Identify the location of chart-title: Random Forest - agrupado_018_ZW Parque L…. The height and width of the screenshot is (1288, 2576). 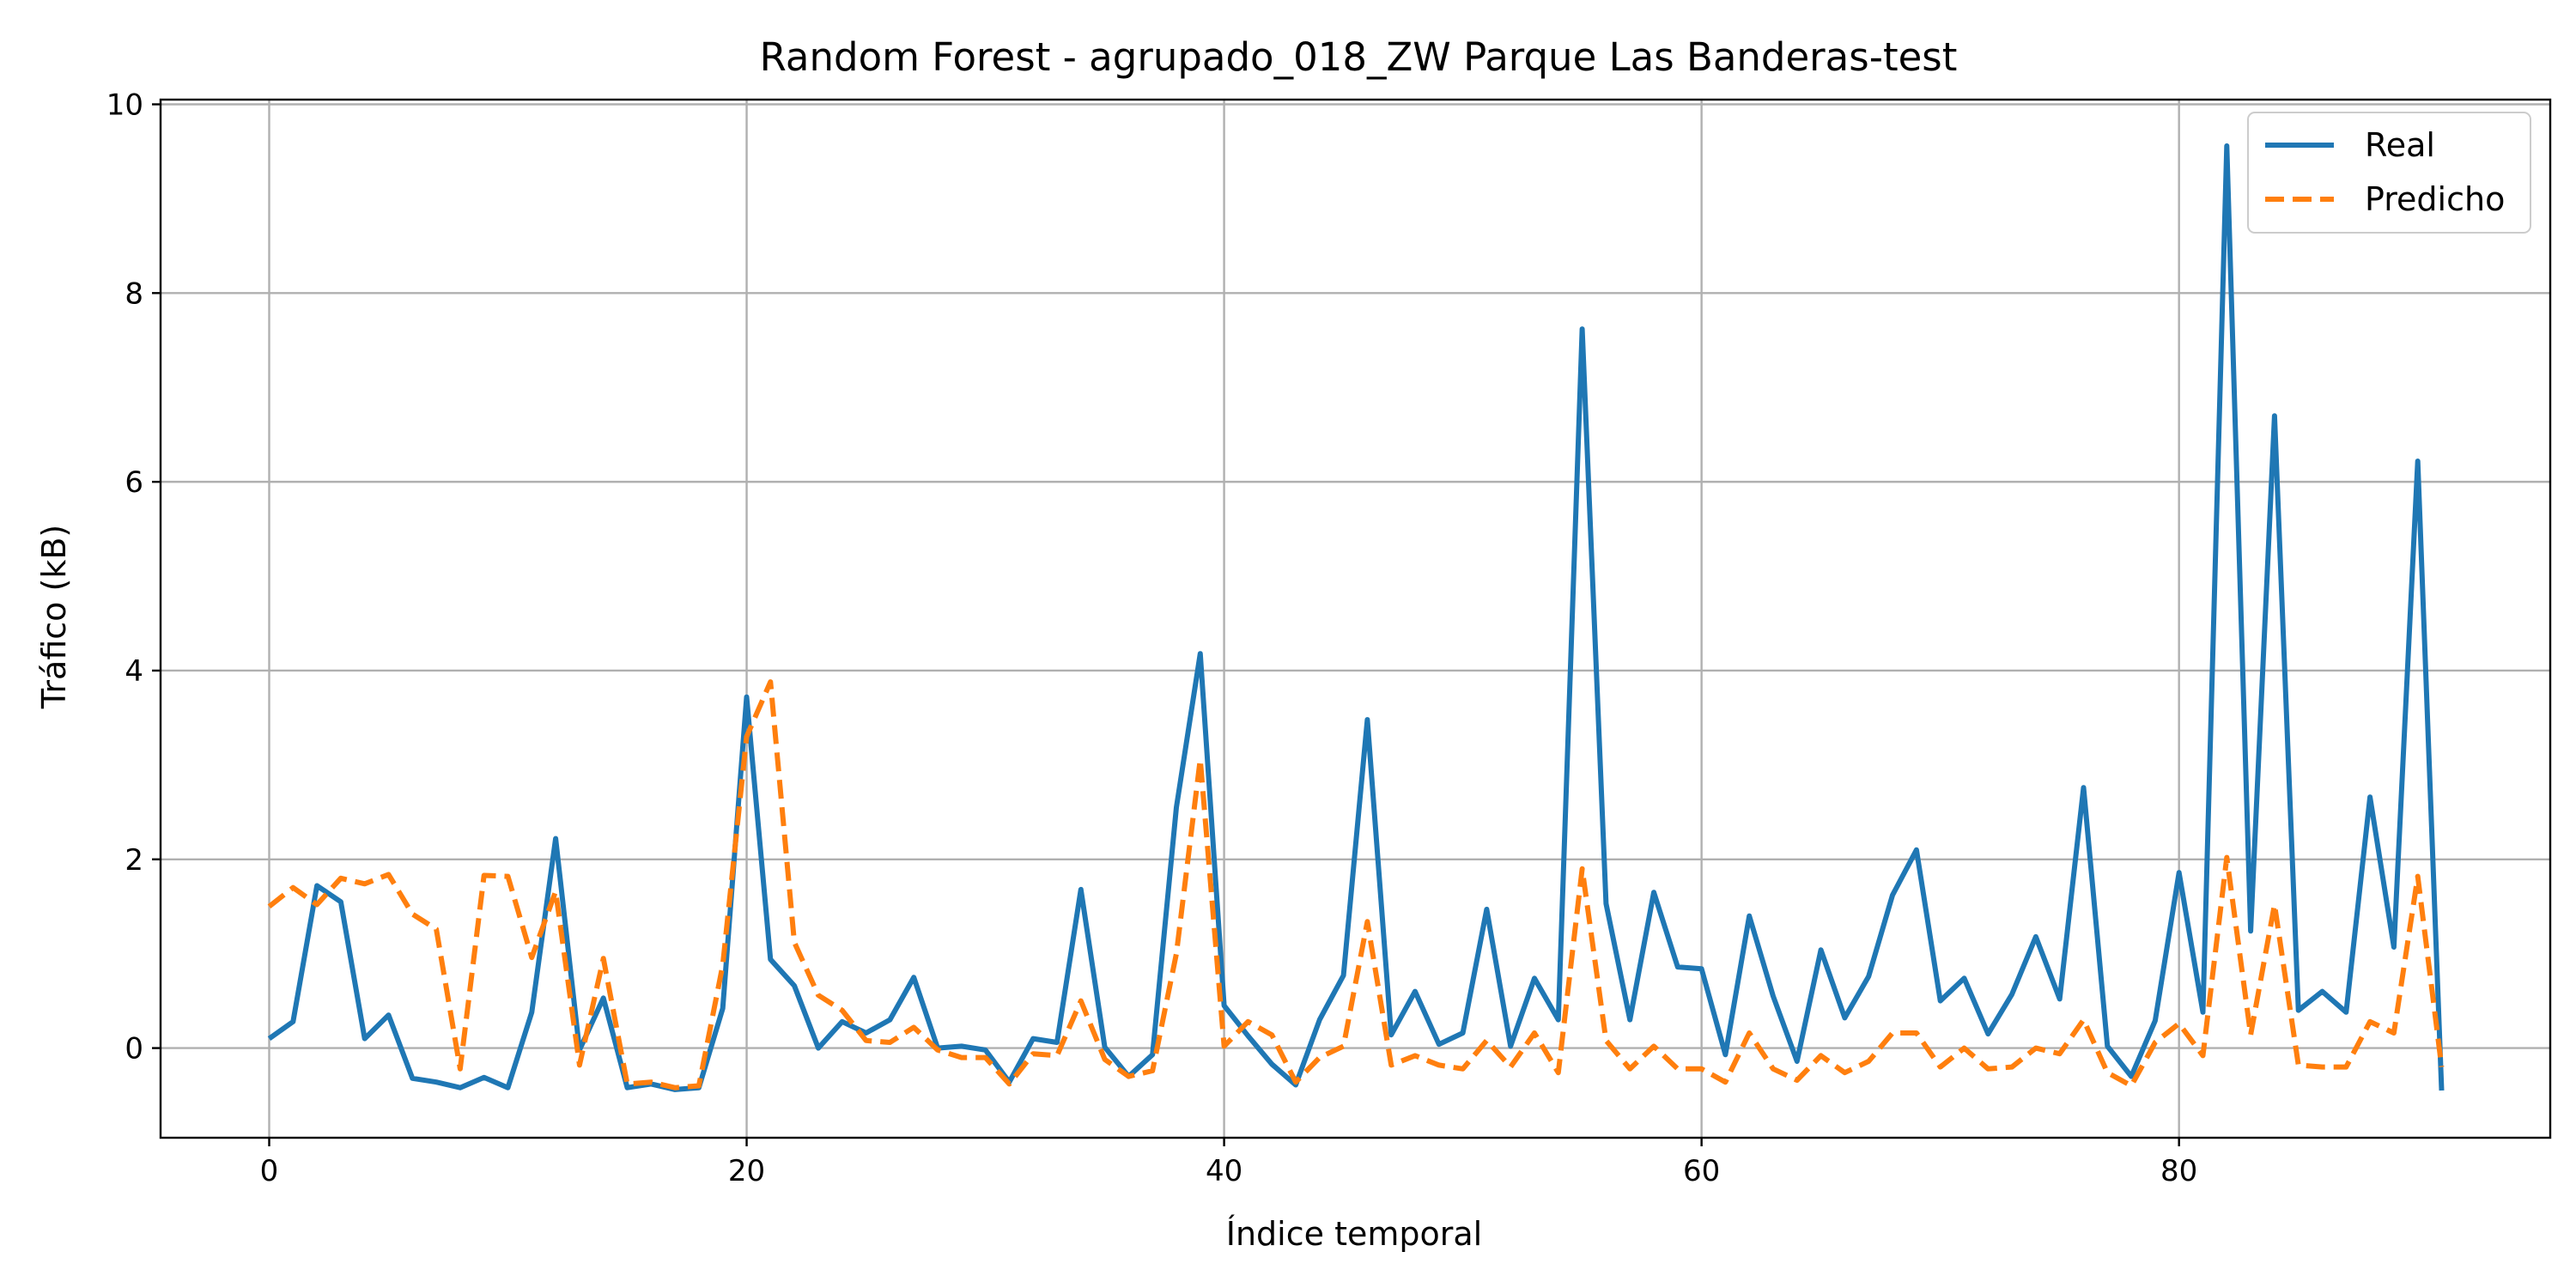
(1359, 57).